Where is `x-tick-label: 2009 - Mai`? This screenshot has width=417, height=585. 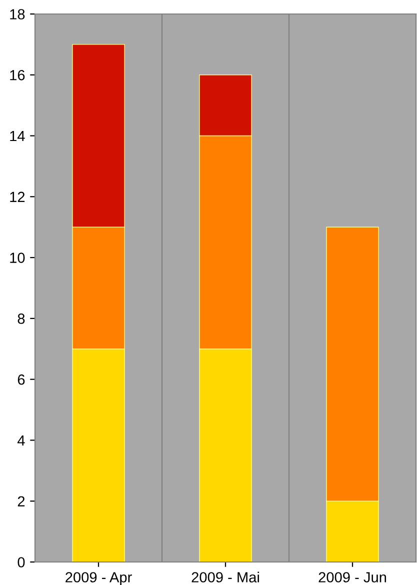
x-tick-label: 2009 - Mai is located at coordinates (225, 577).